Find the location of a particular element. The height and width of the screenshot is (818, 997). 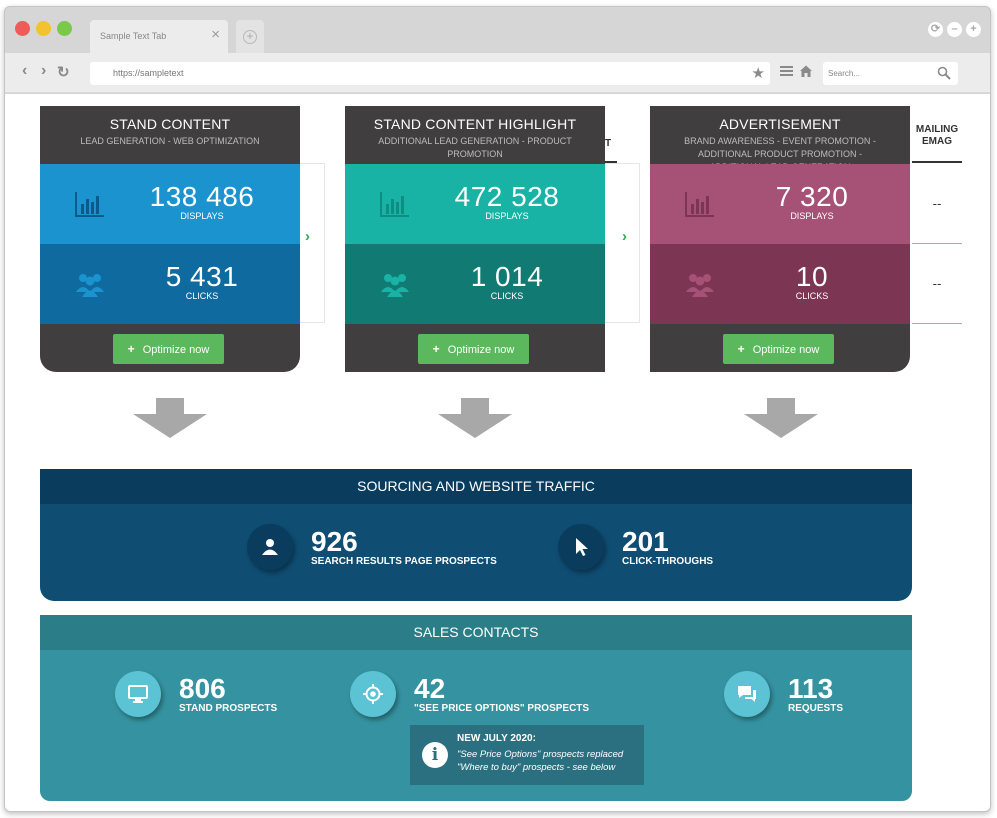

url-text: https://sampletext is located at coordinates (148, 73).